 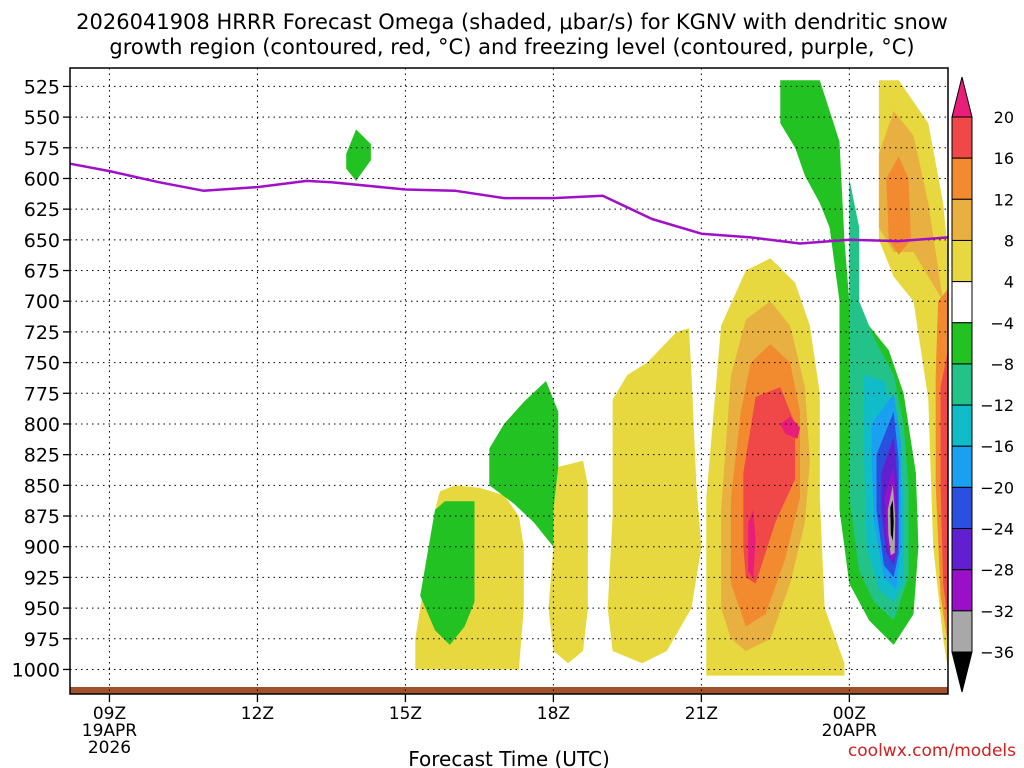 What do you see at coordinates (1009, 282) in the screenshot?
I see `colorbar-label: 4` at bounding box center [1009, 282].